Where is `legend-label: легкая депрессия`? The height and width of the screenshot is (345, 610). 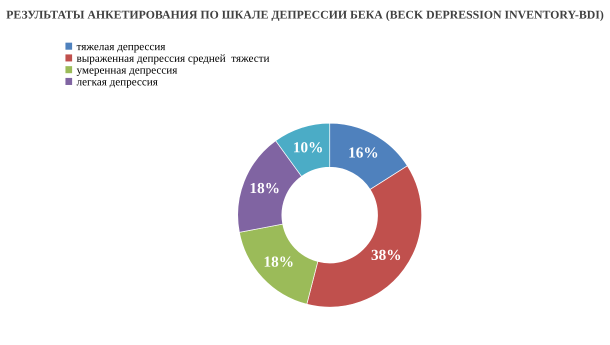 legend-label: легкая депрессия is located at coordinates (117, 84).